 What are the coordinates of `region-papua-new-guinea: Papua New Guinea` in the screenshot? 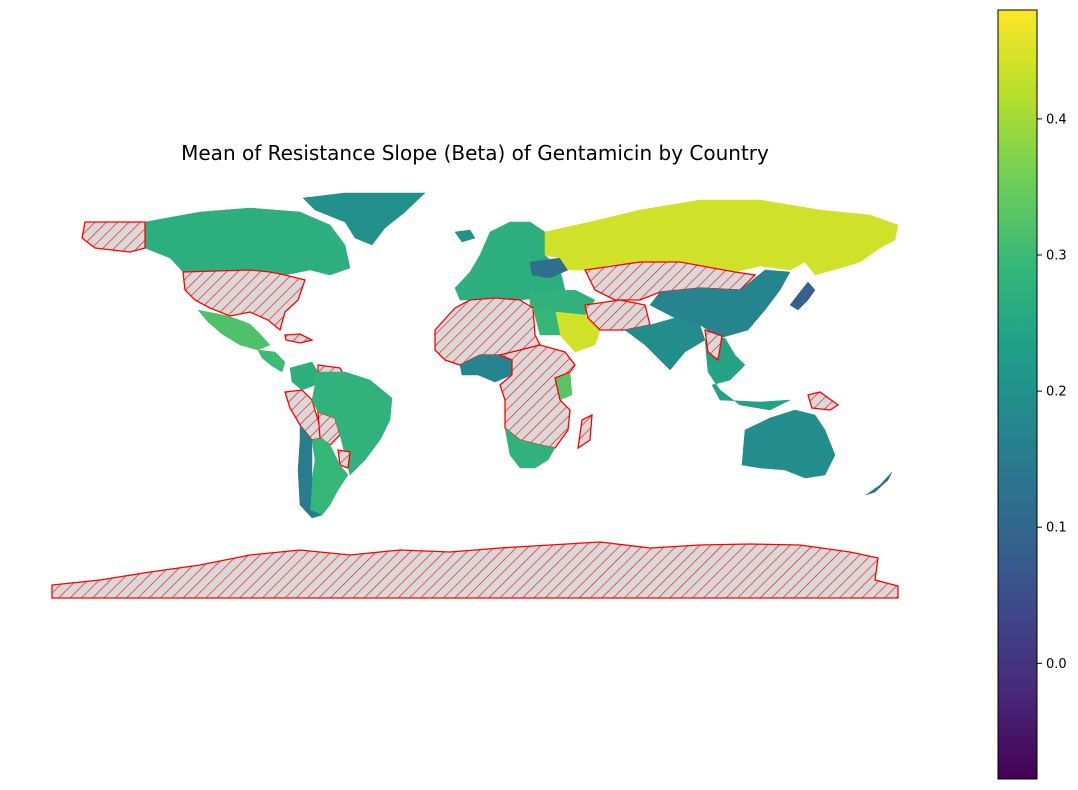 It's located at (823, 401).